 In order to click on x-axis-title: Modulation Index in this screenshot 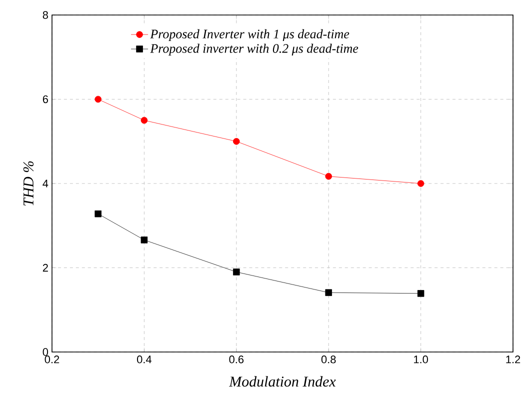, I will do `click(282, 381)`.